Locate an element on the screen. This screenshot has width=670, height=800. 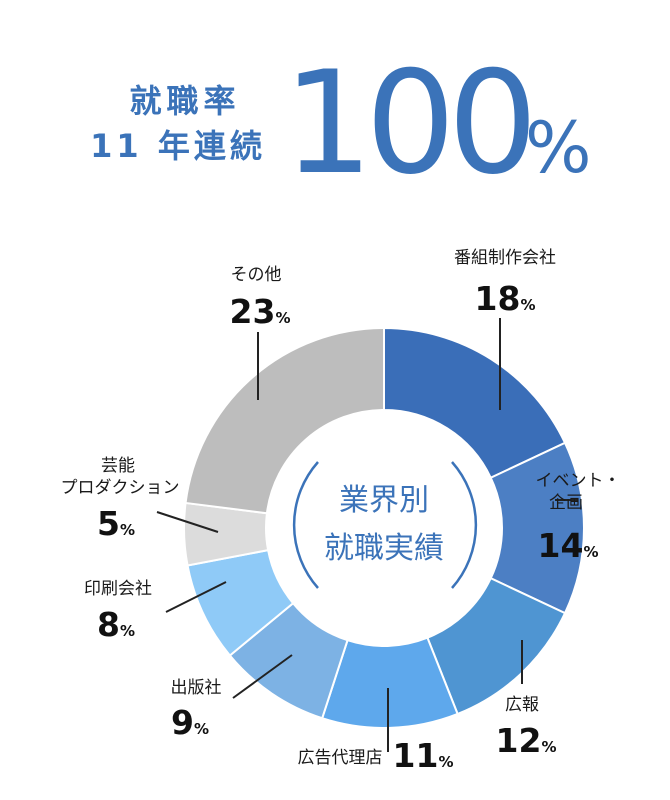
center-bracket-right is located at coordinates (464, 525).